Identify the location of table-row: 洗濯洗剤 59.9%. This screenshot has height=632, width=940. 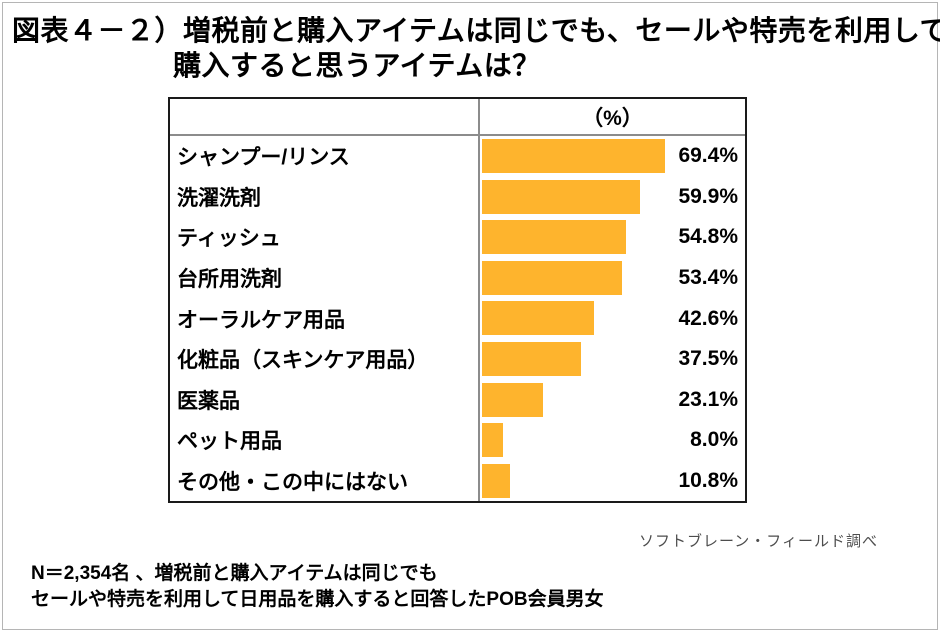
(457, 197).